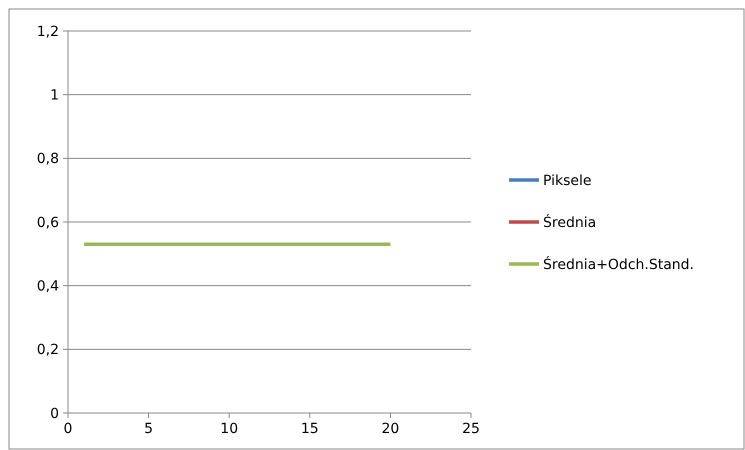 Image resolution: width=745 pixels, height=450 pixels. What do you see at coordinates (48, 222) in the screenshot?
I see `y-tick-label: 0,6` at bounding box center [48, 222].